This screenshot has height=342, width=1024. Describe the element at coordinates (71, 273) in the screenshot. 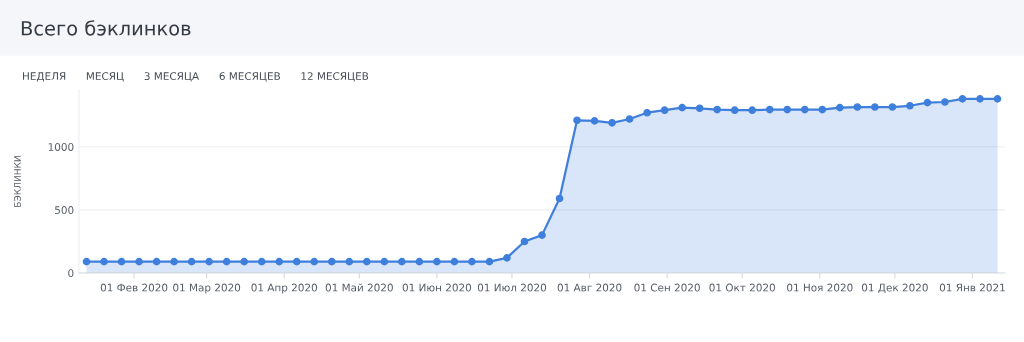

I see `y-tick-label: 0` at that location.